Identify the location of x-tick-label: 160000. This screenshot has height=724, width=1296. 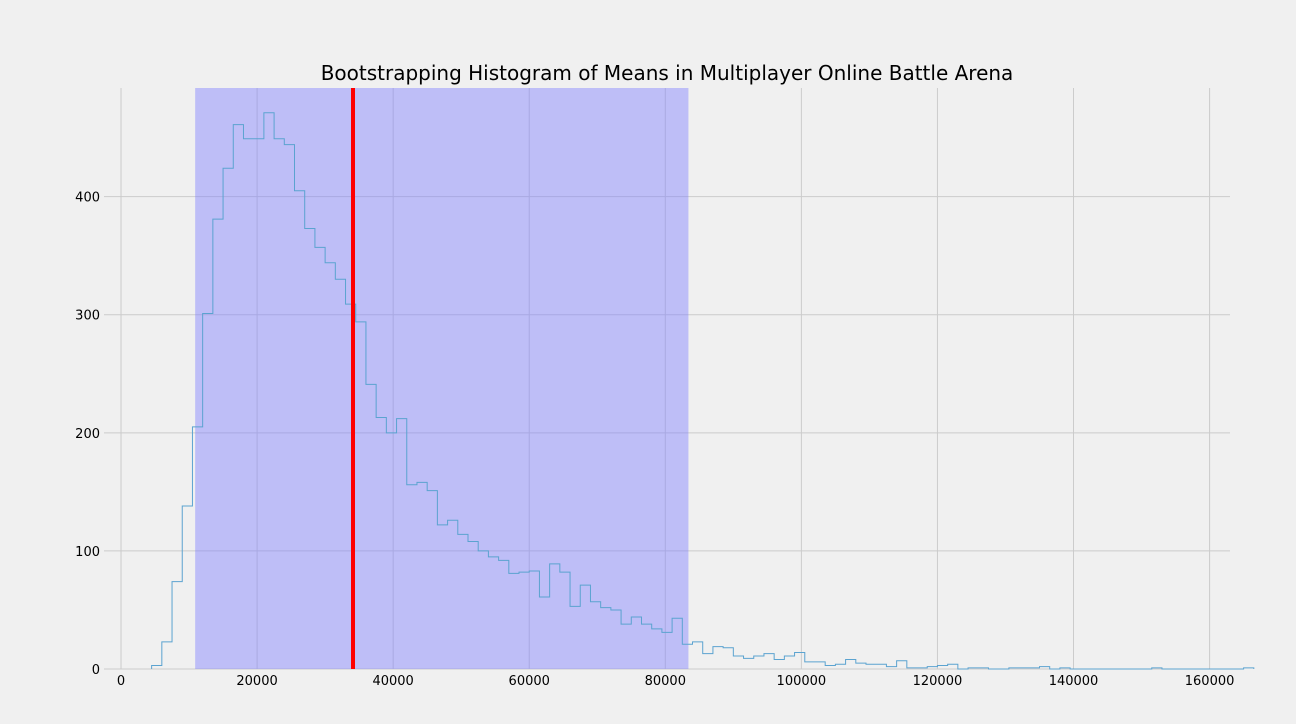
(1210, 681).